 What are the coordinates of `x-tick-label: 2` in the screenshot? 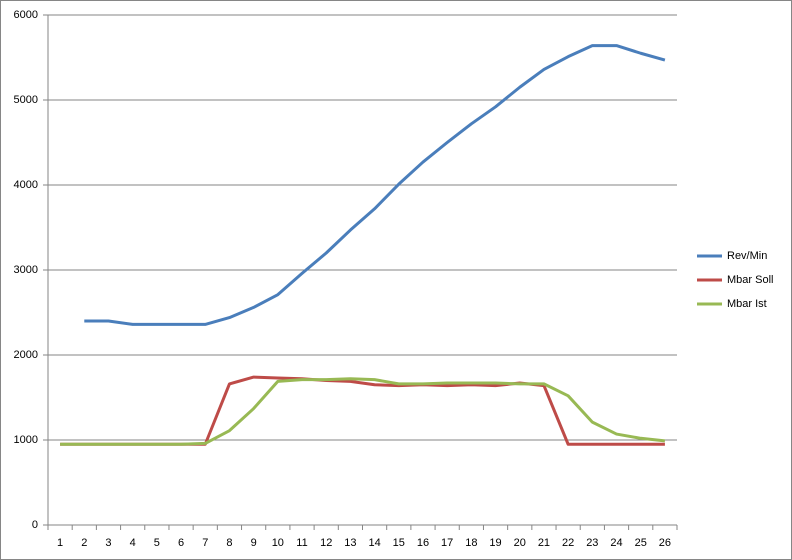 It's located at (84, 543).